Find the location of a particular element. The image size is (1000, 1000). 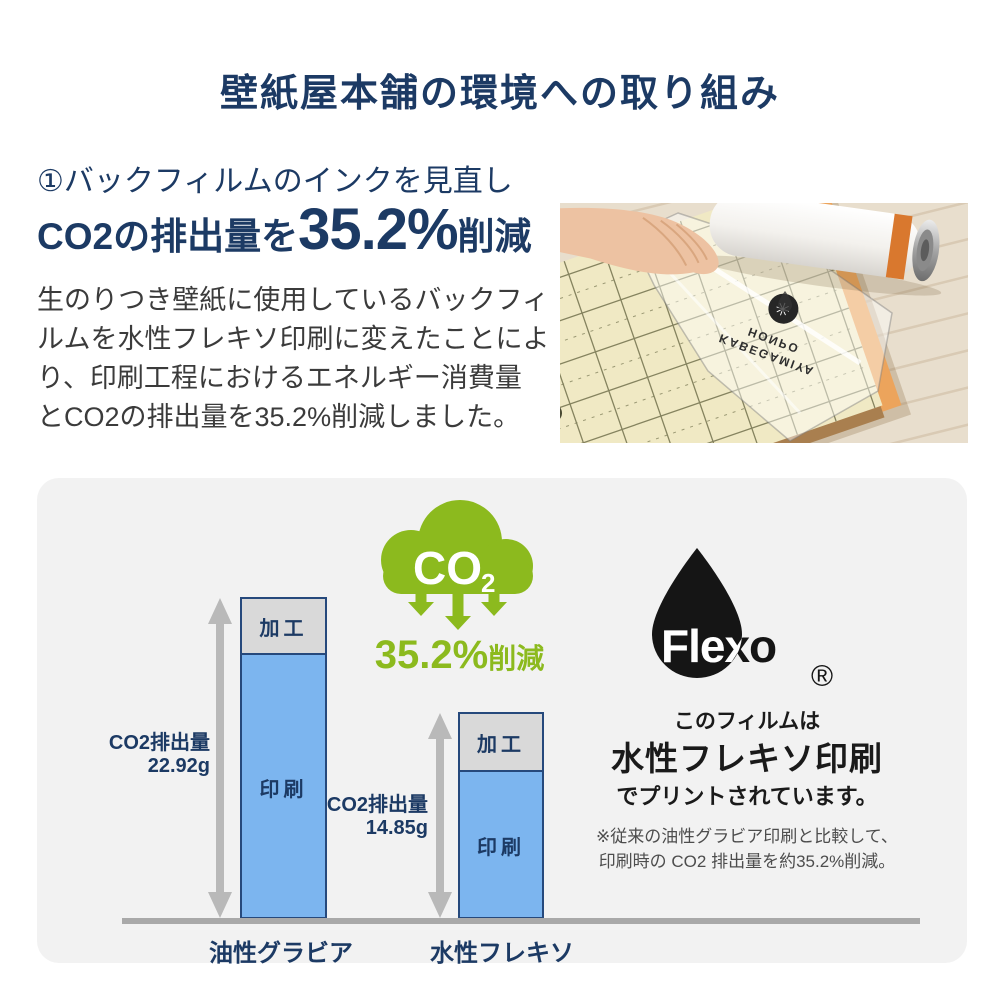

co2-cloud-icon: CO 2 is located at coordinates (457, 565).